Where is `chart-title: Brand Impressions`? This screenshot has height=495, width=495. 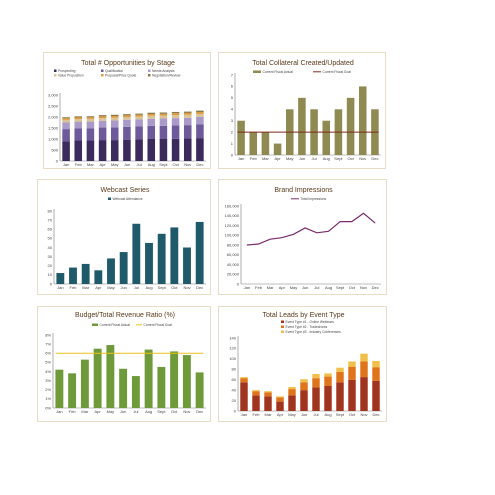
chart-title: Brand Impressions is located at coordinates (303, 190).